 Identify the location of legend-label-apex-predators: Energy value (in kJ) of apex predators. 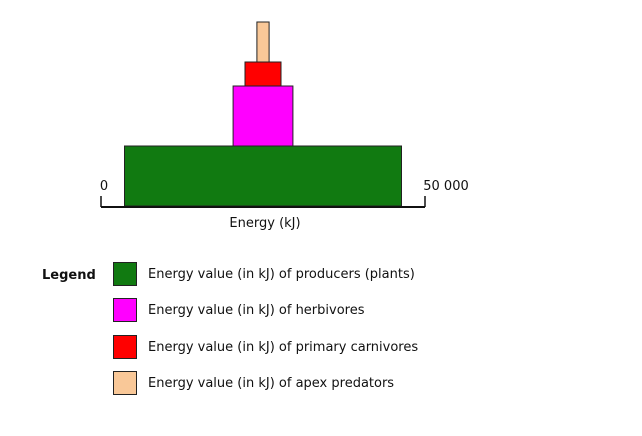
(271, 383).